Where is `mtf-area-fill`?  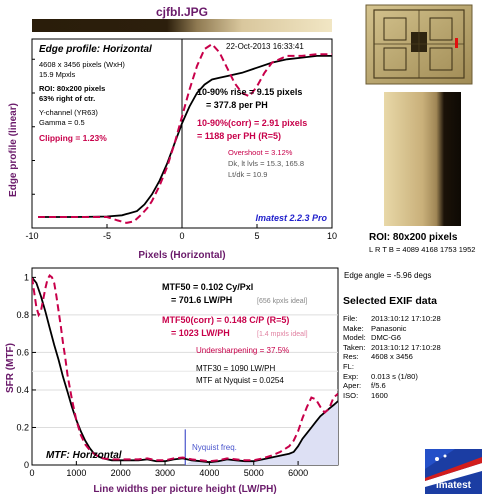
mtf-area-fill is located at coordinates (261, 433).